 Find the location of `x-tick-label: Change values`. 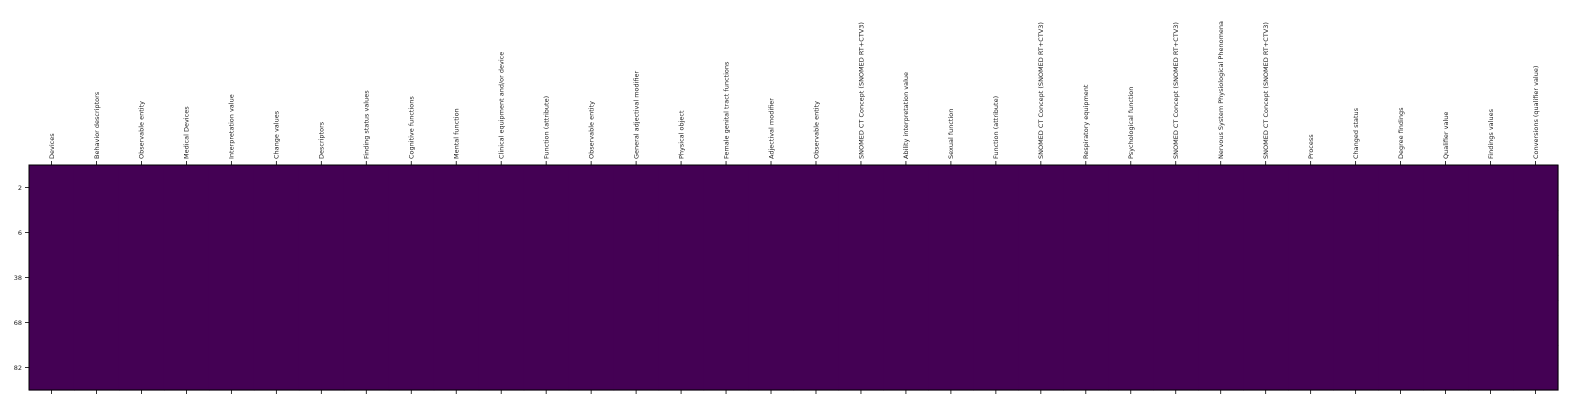

x-tick-label: Change values is located at coordinates (277, 134).